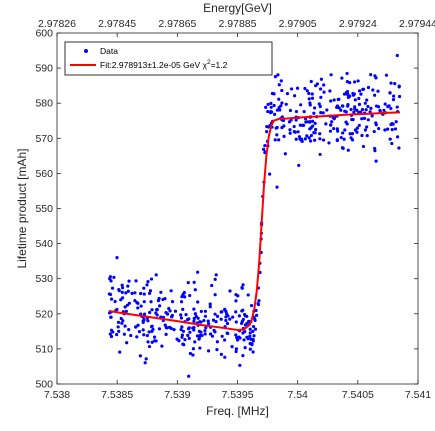 The width and height of the screenshot is (435, 431). Describe the element at coordinates (44, 34) in the screenshot. I see `y-tick-label: 600` at that location.